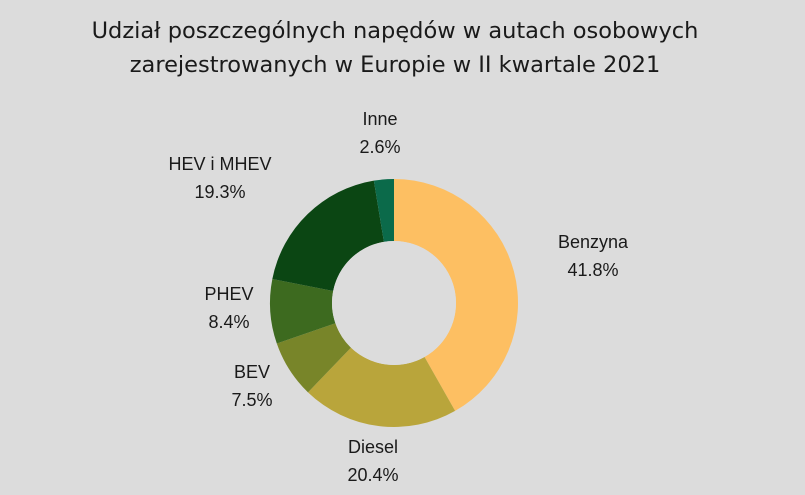 The width and height of the screenshot is (805, 495). What do you see at coordinates (372, 475) in the screenshot?
I see `slice-value-diesel: 20.4%` at bounding box center [372, 475].